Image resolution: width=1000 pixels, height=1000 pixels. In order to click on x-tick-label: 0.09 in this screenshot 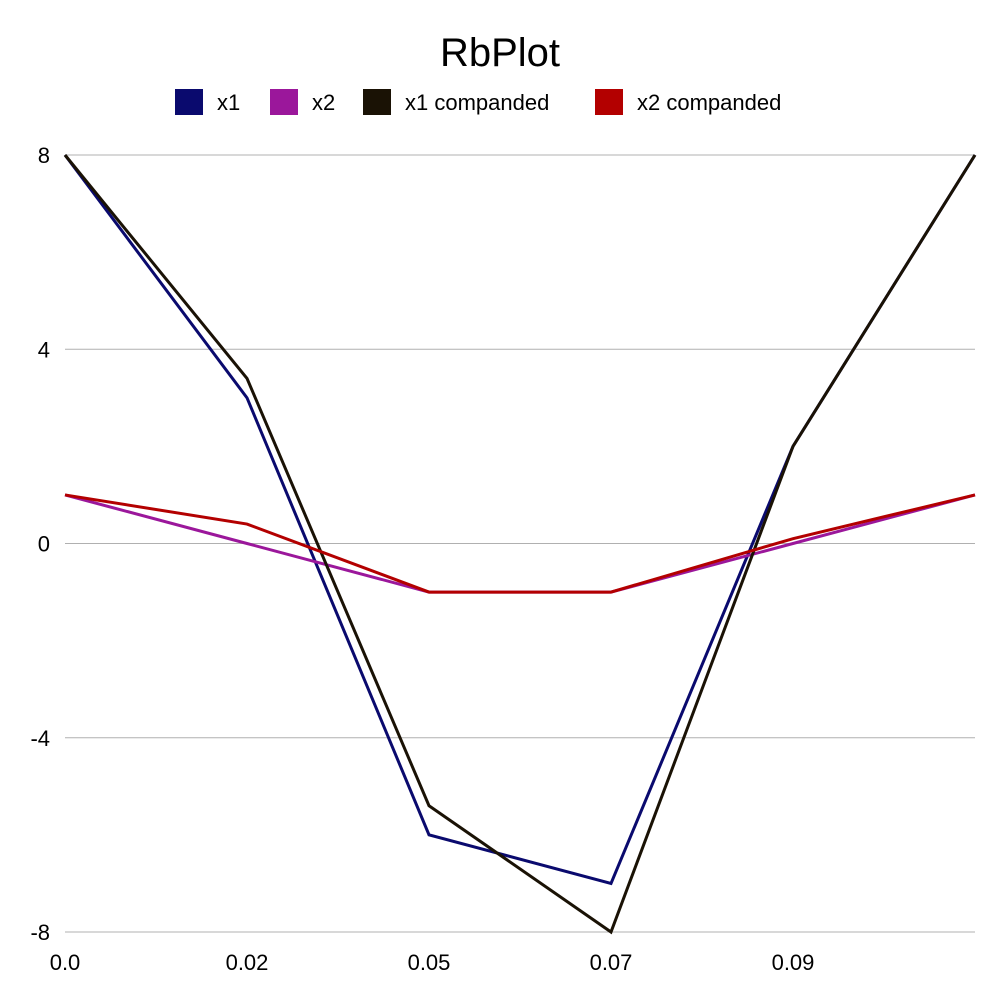, I will do `click(793, 962)`.